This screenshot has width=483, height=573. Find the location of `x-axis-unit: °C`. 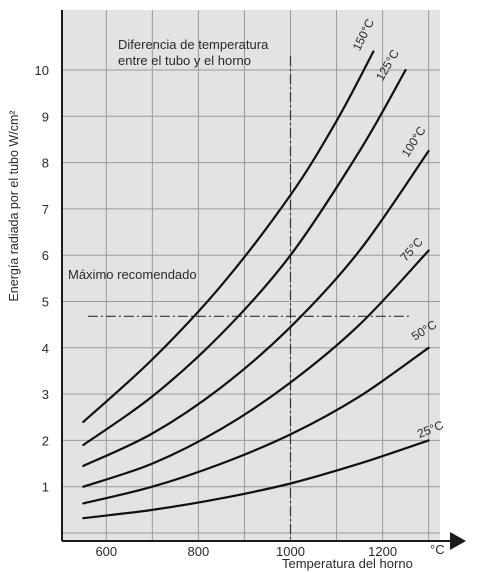

x-axis-unit: °C is located at coordinates (437, 549).